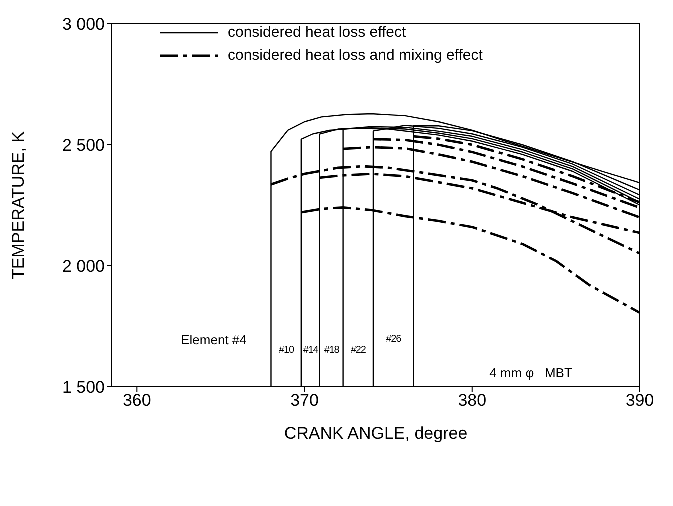 The height and width of the screenshot is (506, 673). What do you see at coordinates (18, 205) in the screenshot?
I see `y-axis-title: TEMPERATURE, K` at bounding box center [18, 205].